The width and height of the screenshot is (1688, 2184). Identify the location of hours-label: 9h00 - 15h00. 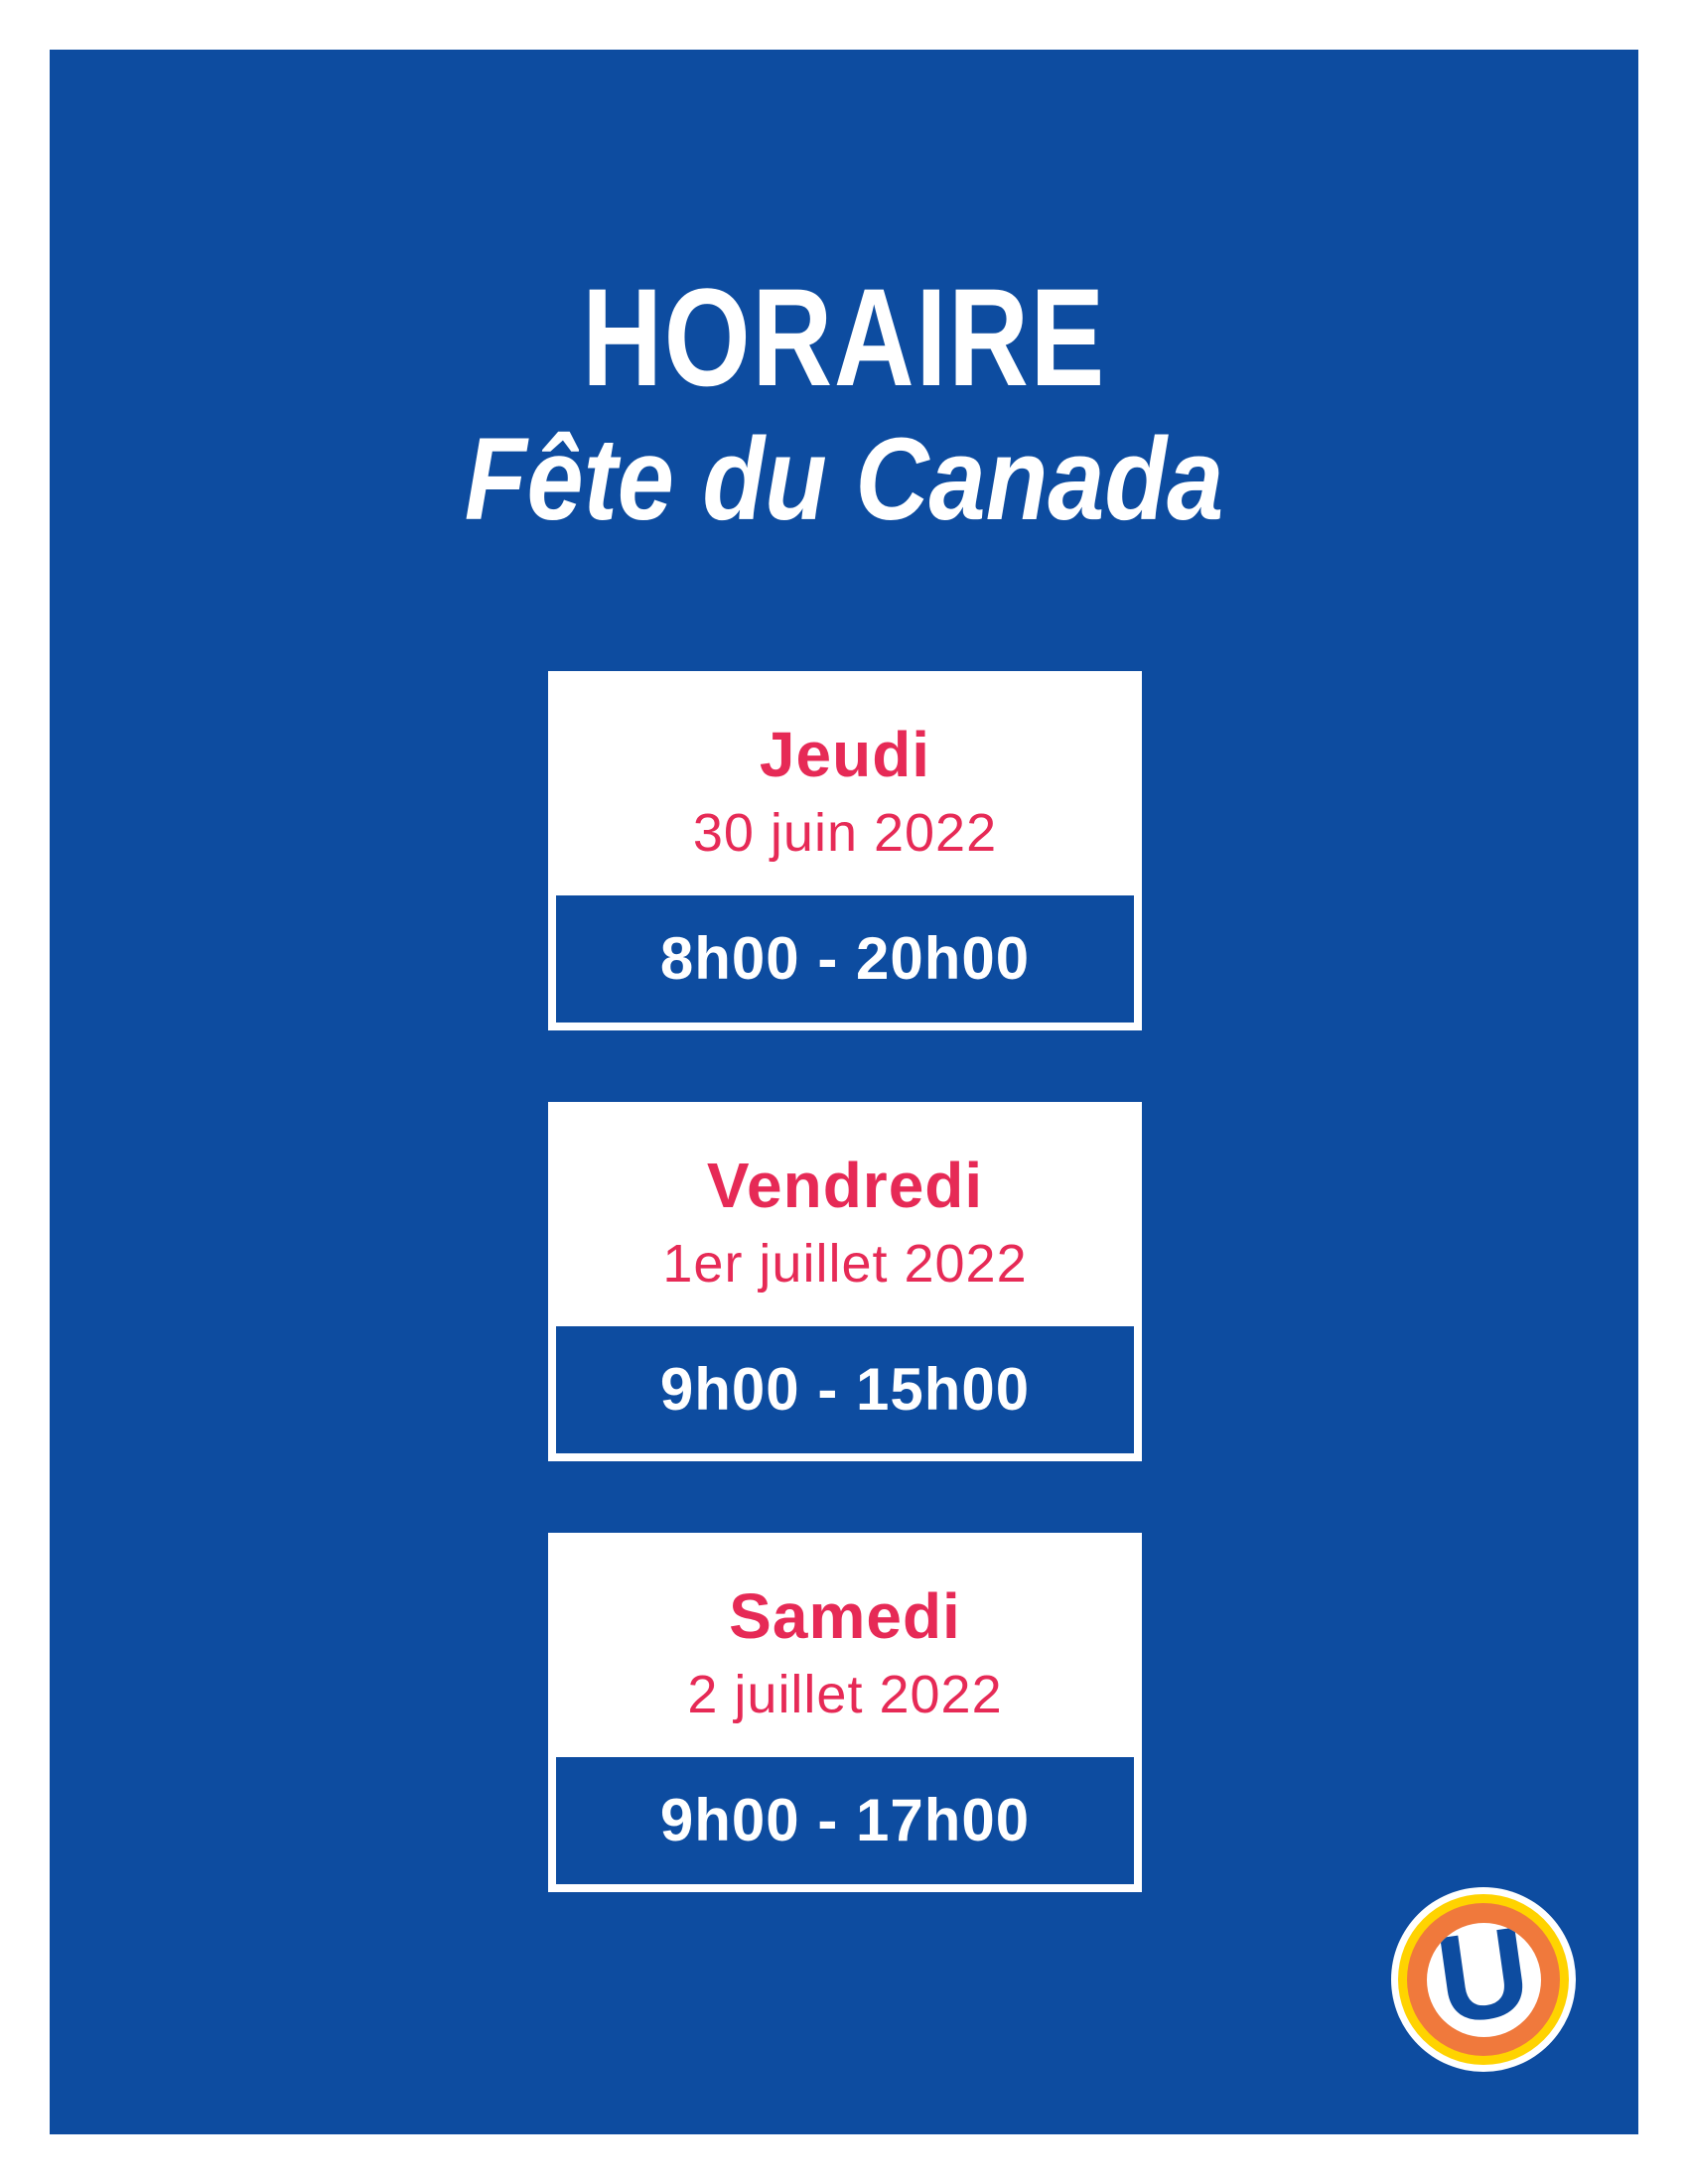
(845, 1389).